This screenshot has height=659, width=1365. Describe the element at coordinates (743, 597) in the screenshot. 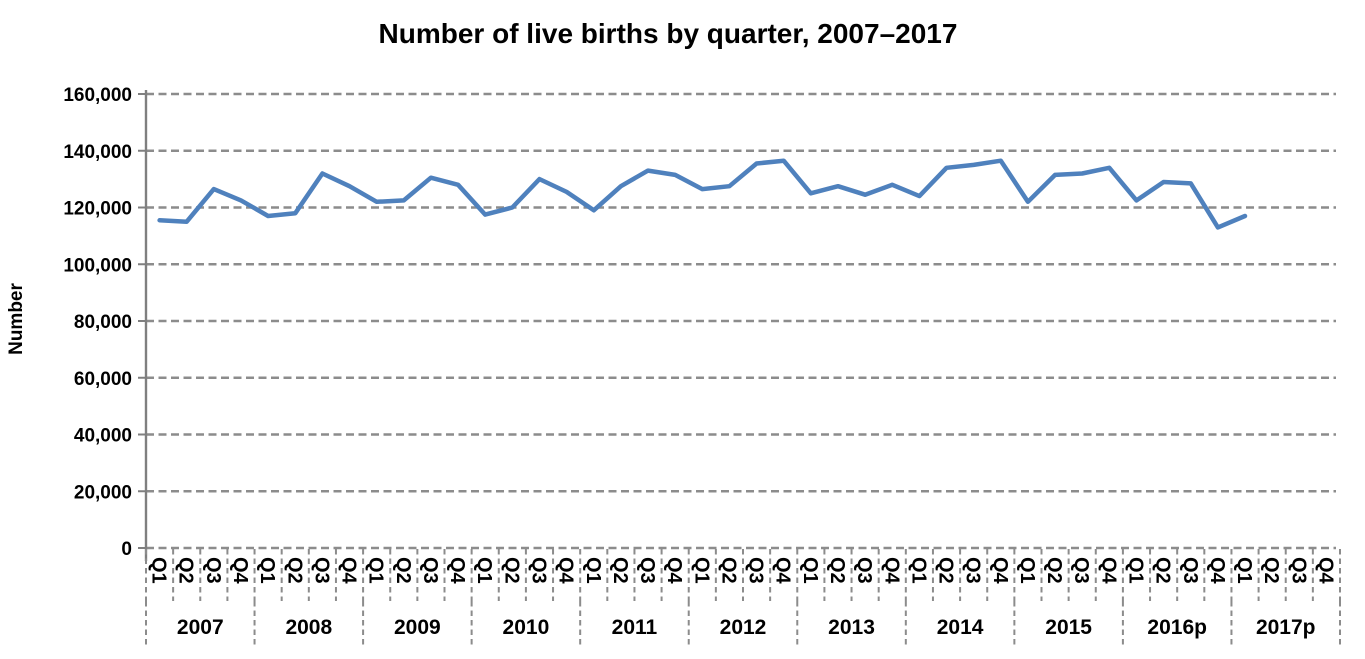

I see `category-separators` at that location.